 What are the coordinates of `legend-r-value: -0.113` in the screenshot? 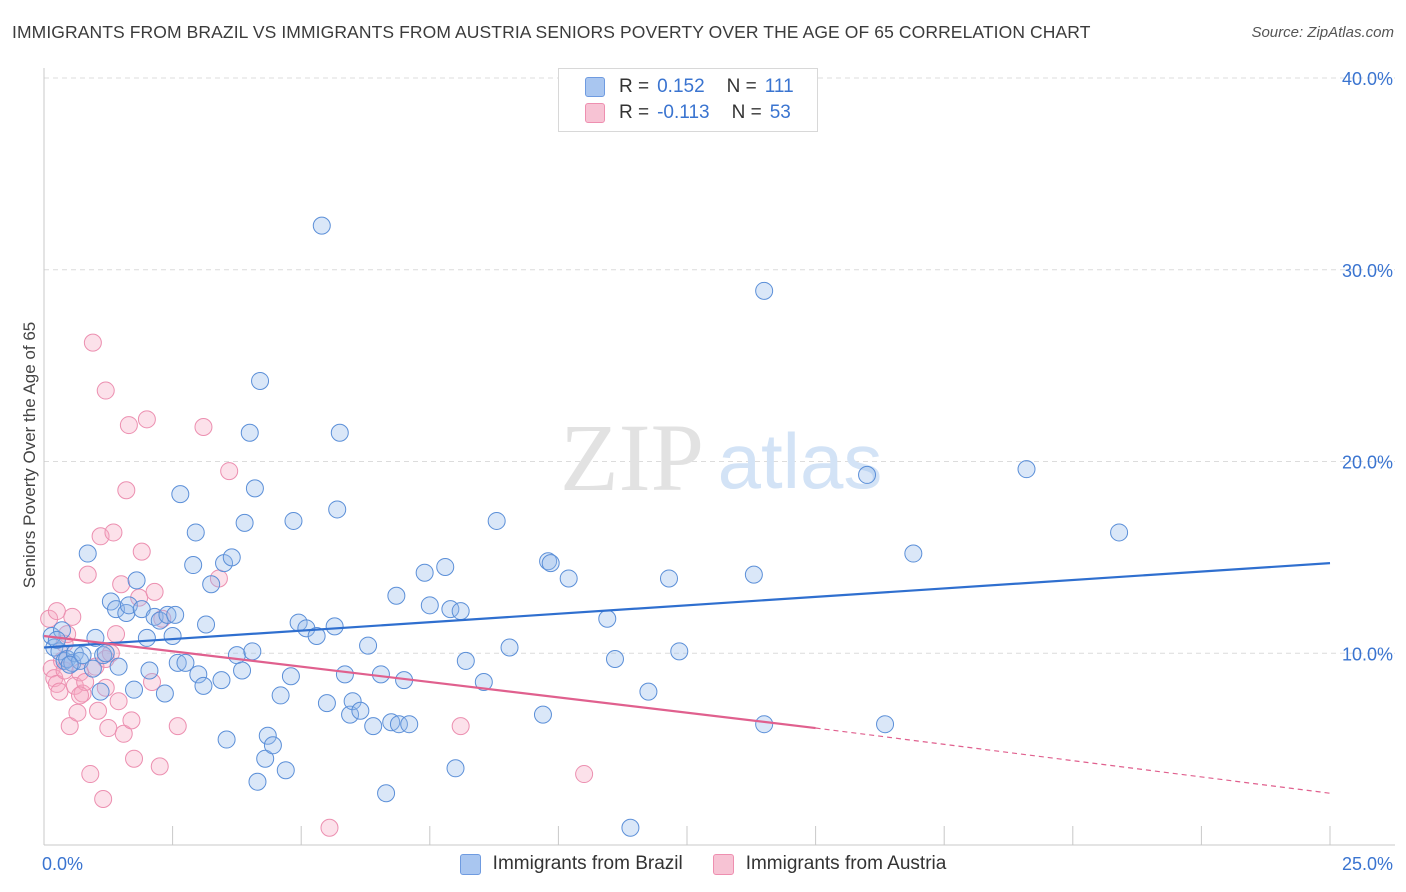 It's located at (683, 112).